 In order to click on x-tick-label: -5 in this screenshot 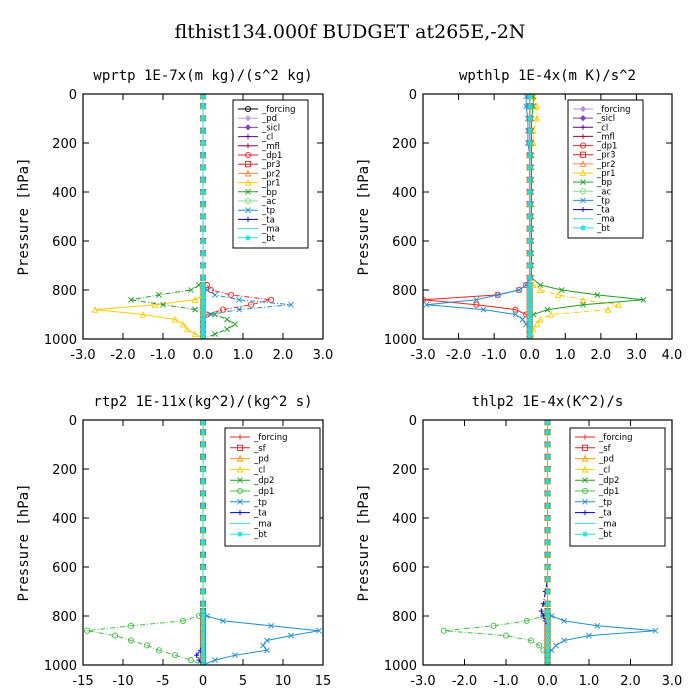, I will do `click(163, 681)`.